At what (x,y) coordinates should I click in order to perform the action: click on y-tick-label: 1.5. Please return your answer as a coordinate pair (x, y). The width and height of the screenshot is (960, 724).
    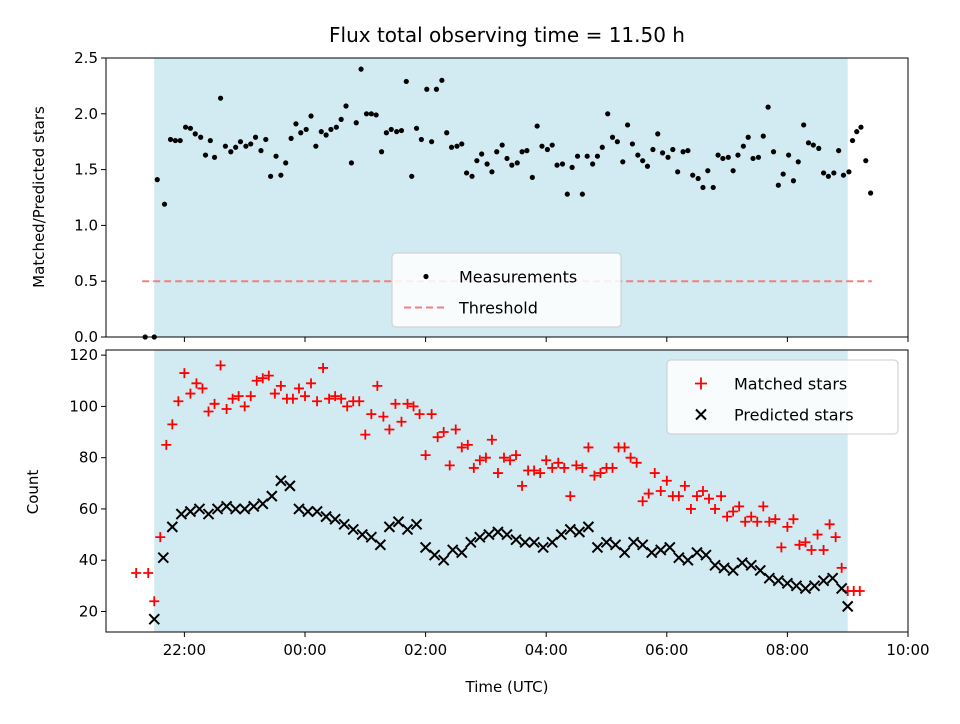
    Looking at the image, I should click on (86, 170).